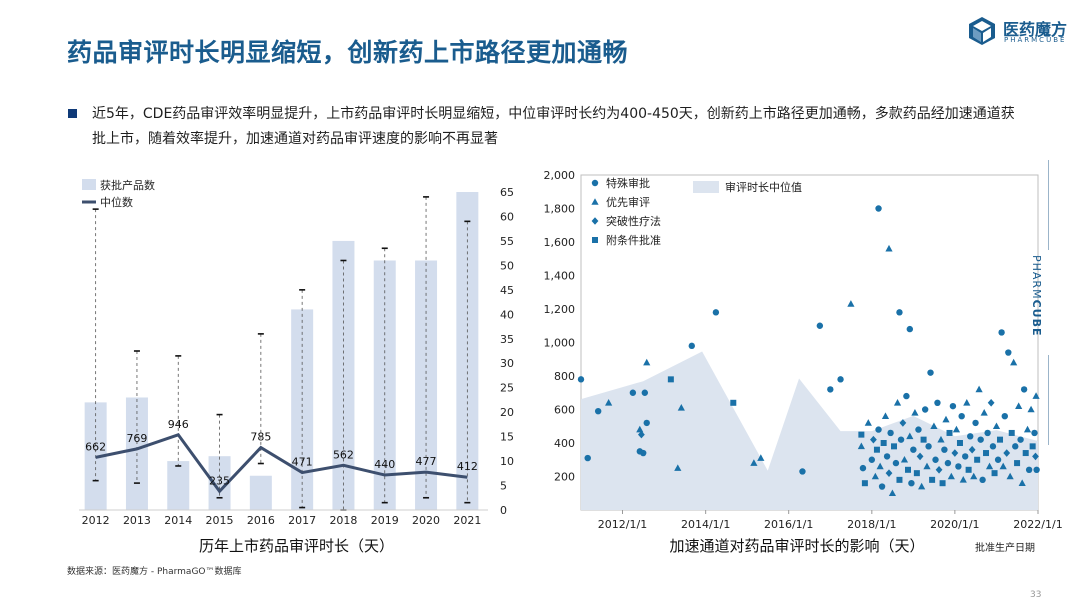 The width and height of the screenshot is (1080, 608). I want to click on median-data-label: 769, so click(136, 438).